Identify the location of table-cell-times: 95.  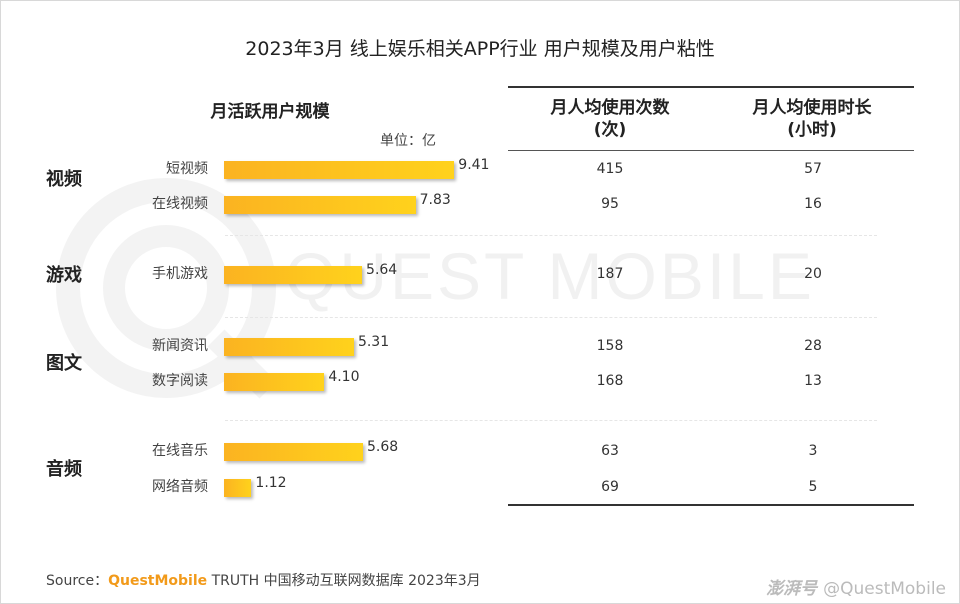
(610, 204).